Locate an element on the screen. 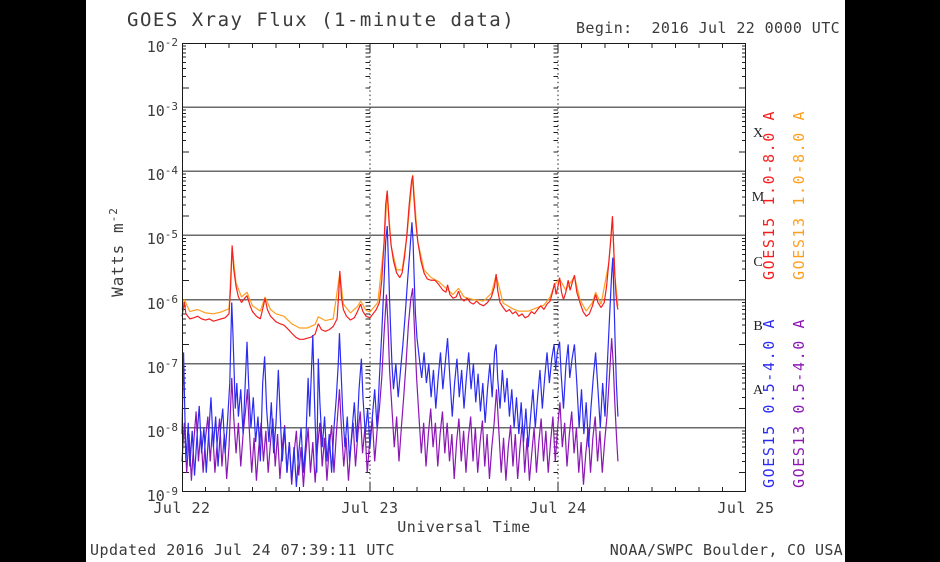  begin-timestamp: Begin: 2016 Jul 22 0000 UTC is located at coordinates (708, 28).